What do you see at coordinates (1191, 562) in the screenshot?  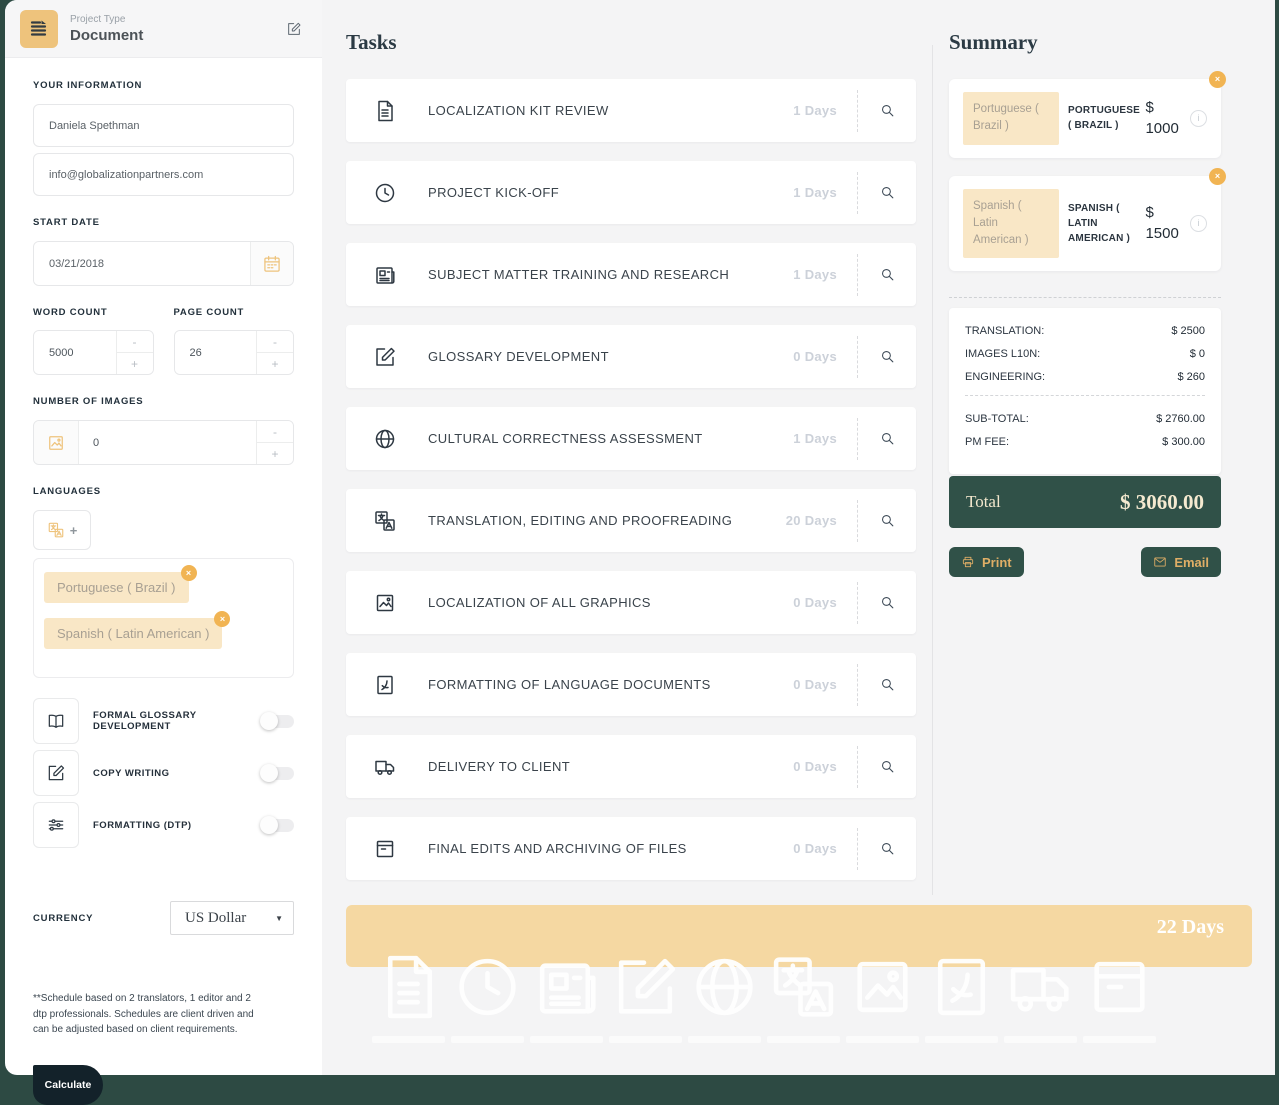 I see `email-button-label: Email` at bounding box center [1191, 562].